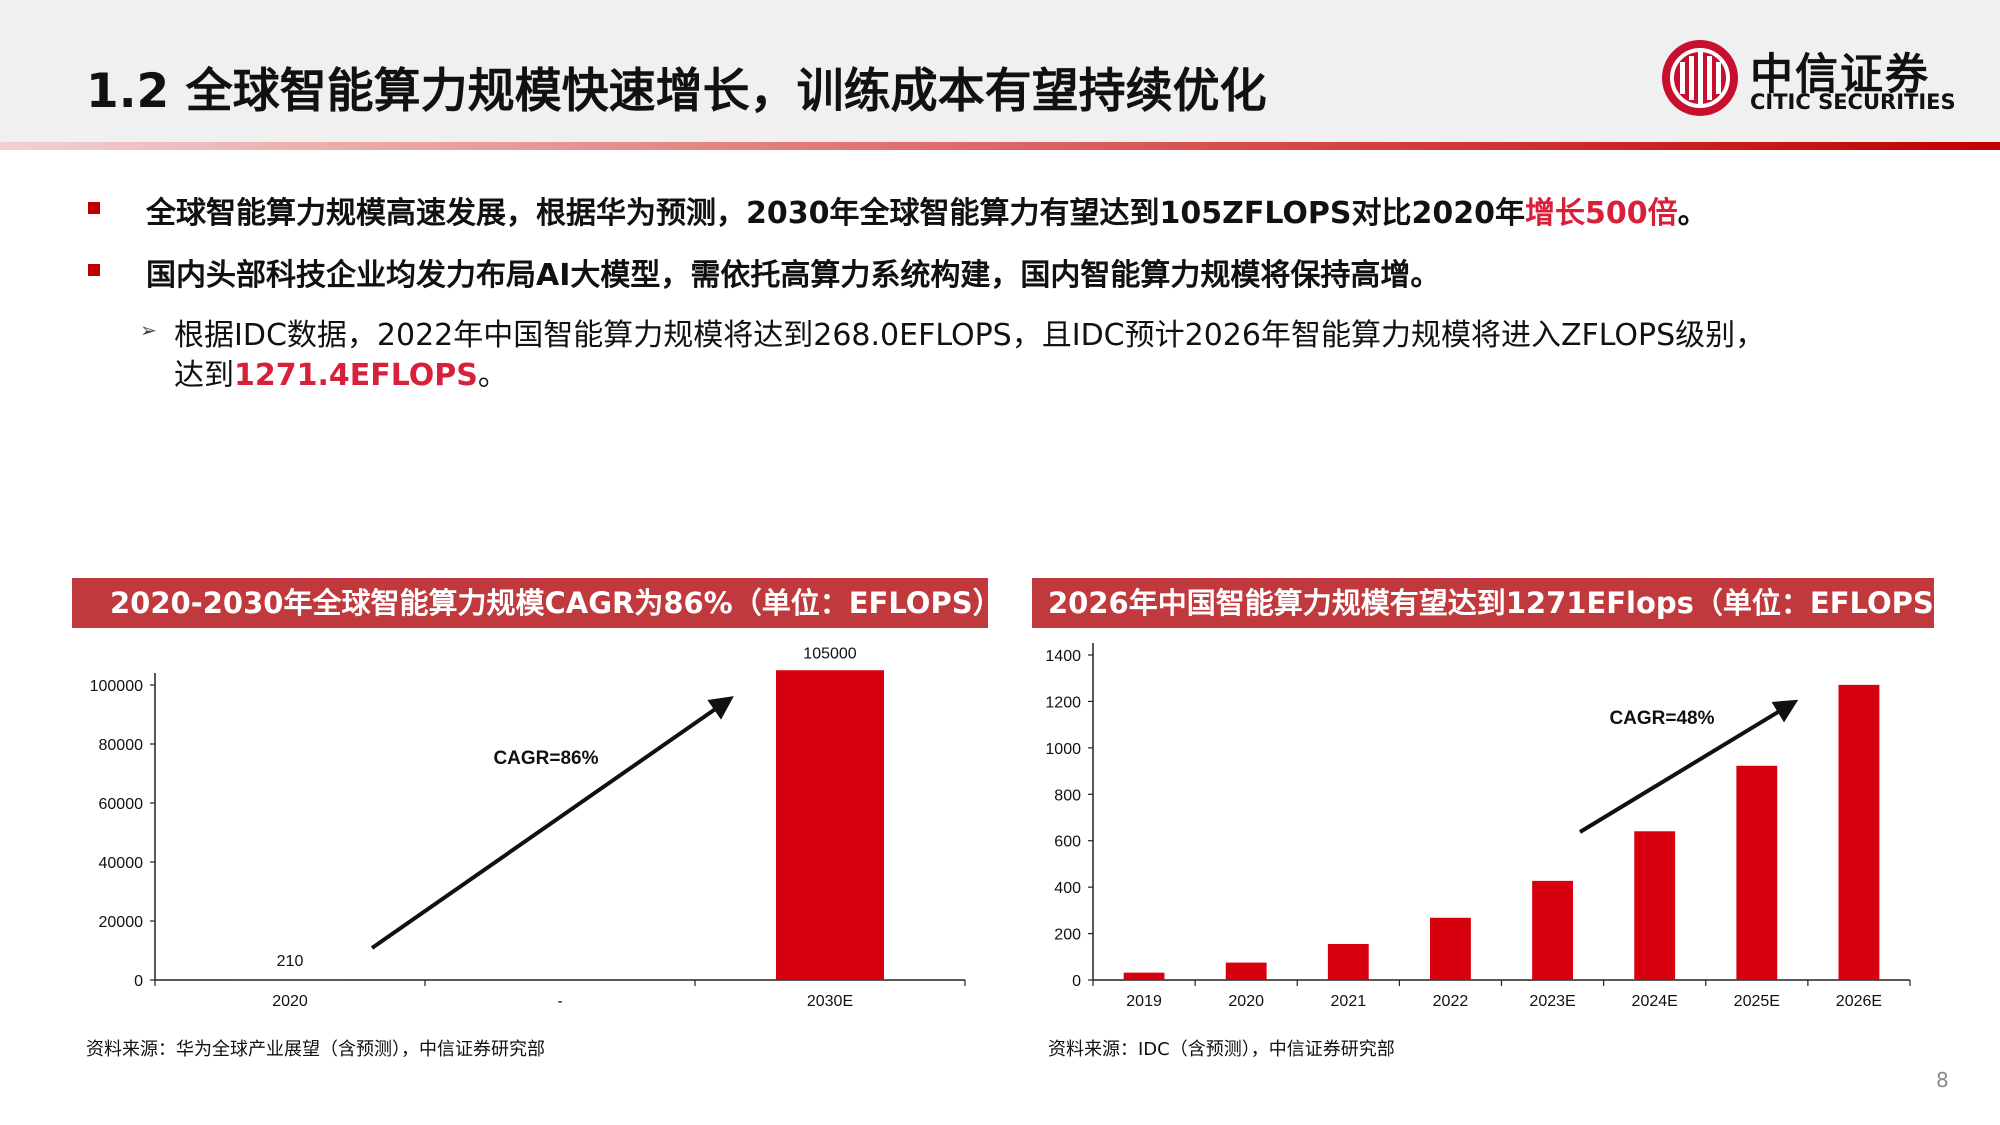  What do you see at coordinates (1853, 102) in the screenshot?
I see `logo-english-name: CITIC SECURITIES` at bounding box center [1853, 102].